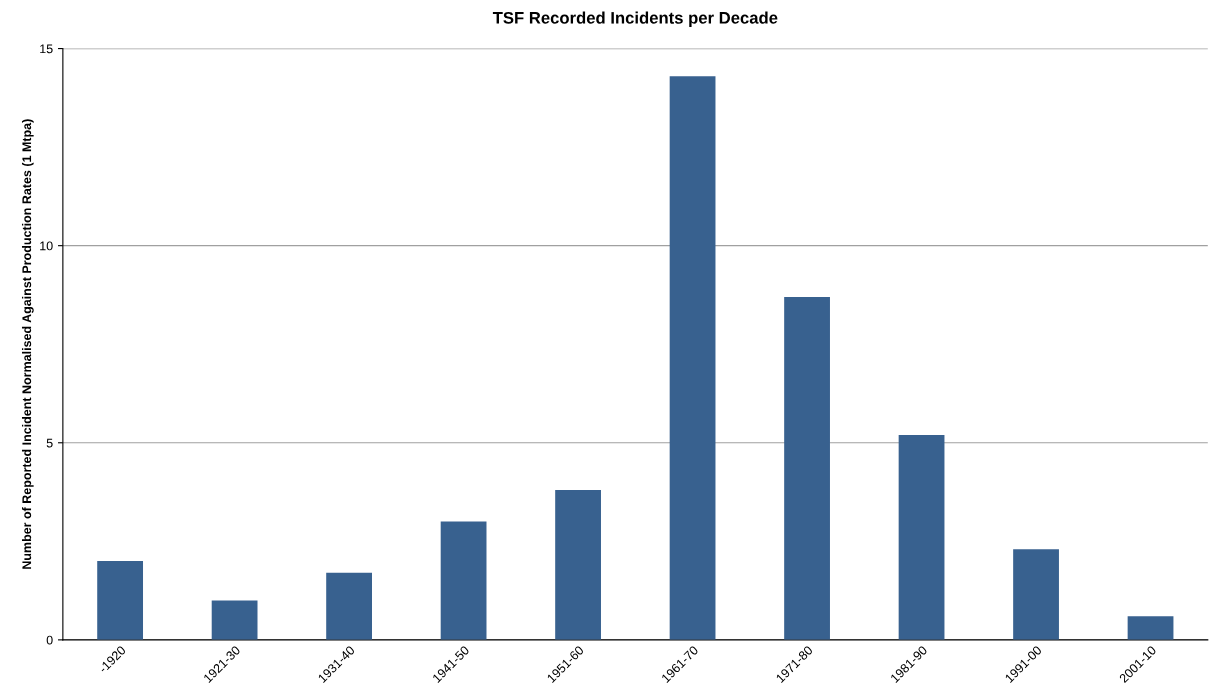 The width and height of the screenshot is (1209, 694). Describe the element at coordinates (46, 246) in the screenshot. I see `y-tick-label: 10` at that location.